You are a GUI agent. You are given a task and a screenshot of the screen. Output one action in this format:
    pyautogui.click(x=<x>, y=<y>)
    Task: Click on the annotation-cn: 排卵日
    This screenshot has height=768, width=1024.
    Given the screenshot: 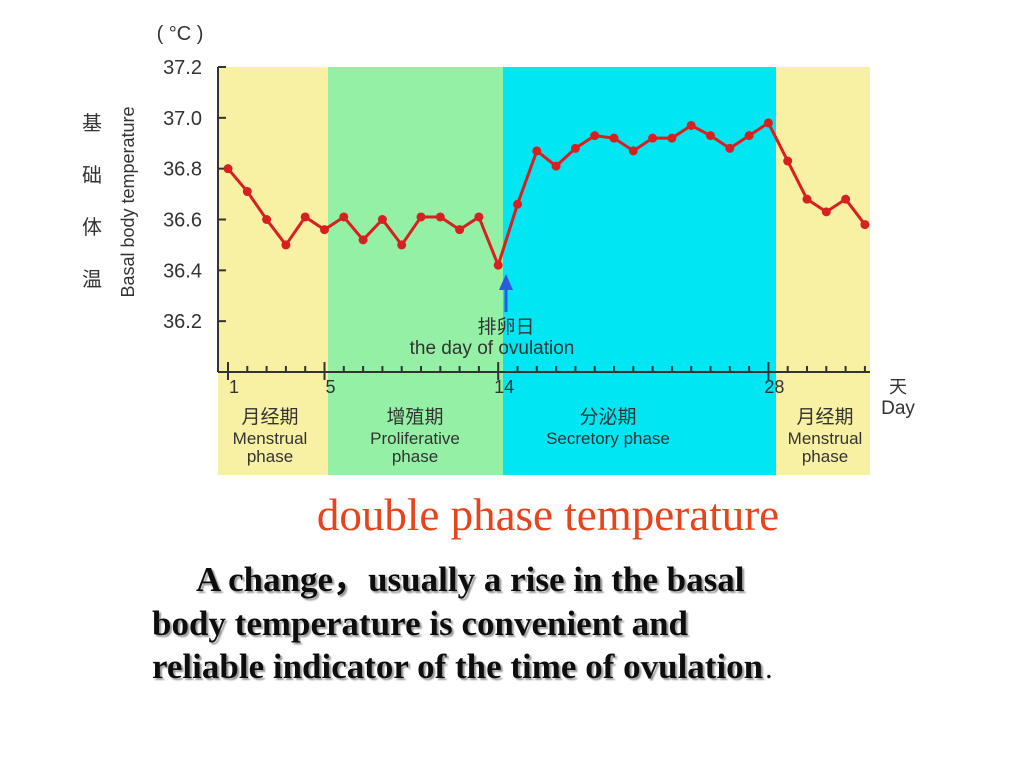 What is the action you would take?
    pyautogui.click(x=505, y=327)
    